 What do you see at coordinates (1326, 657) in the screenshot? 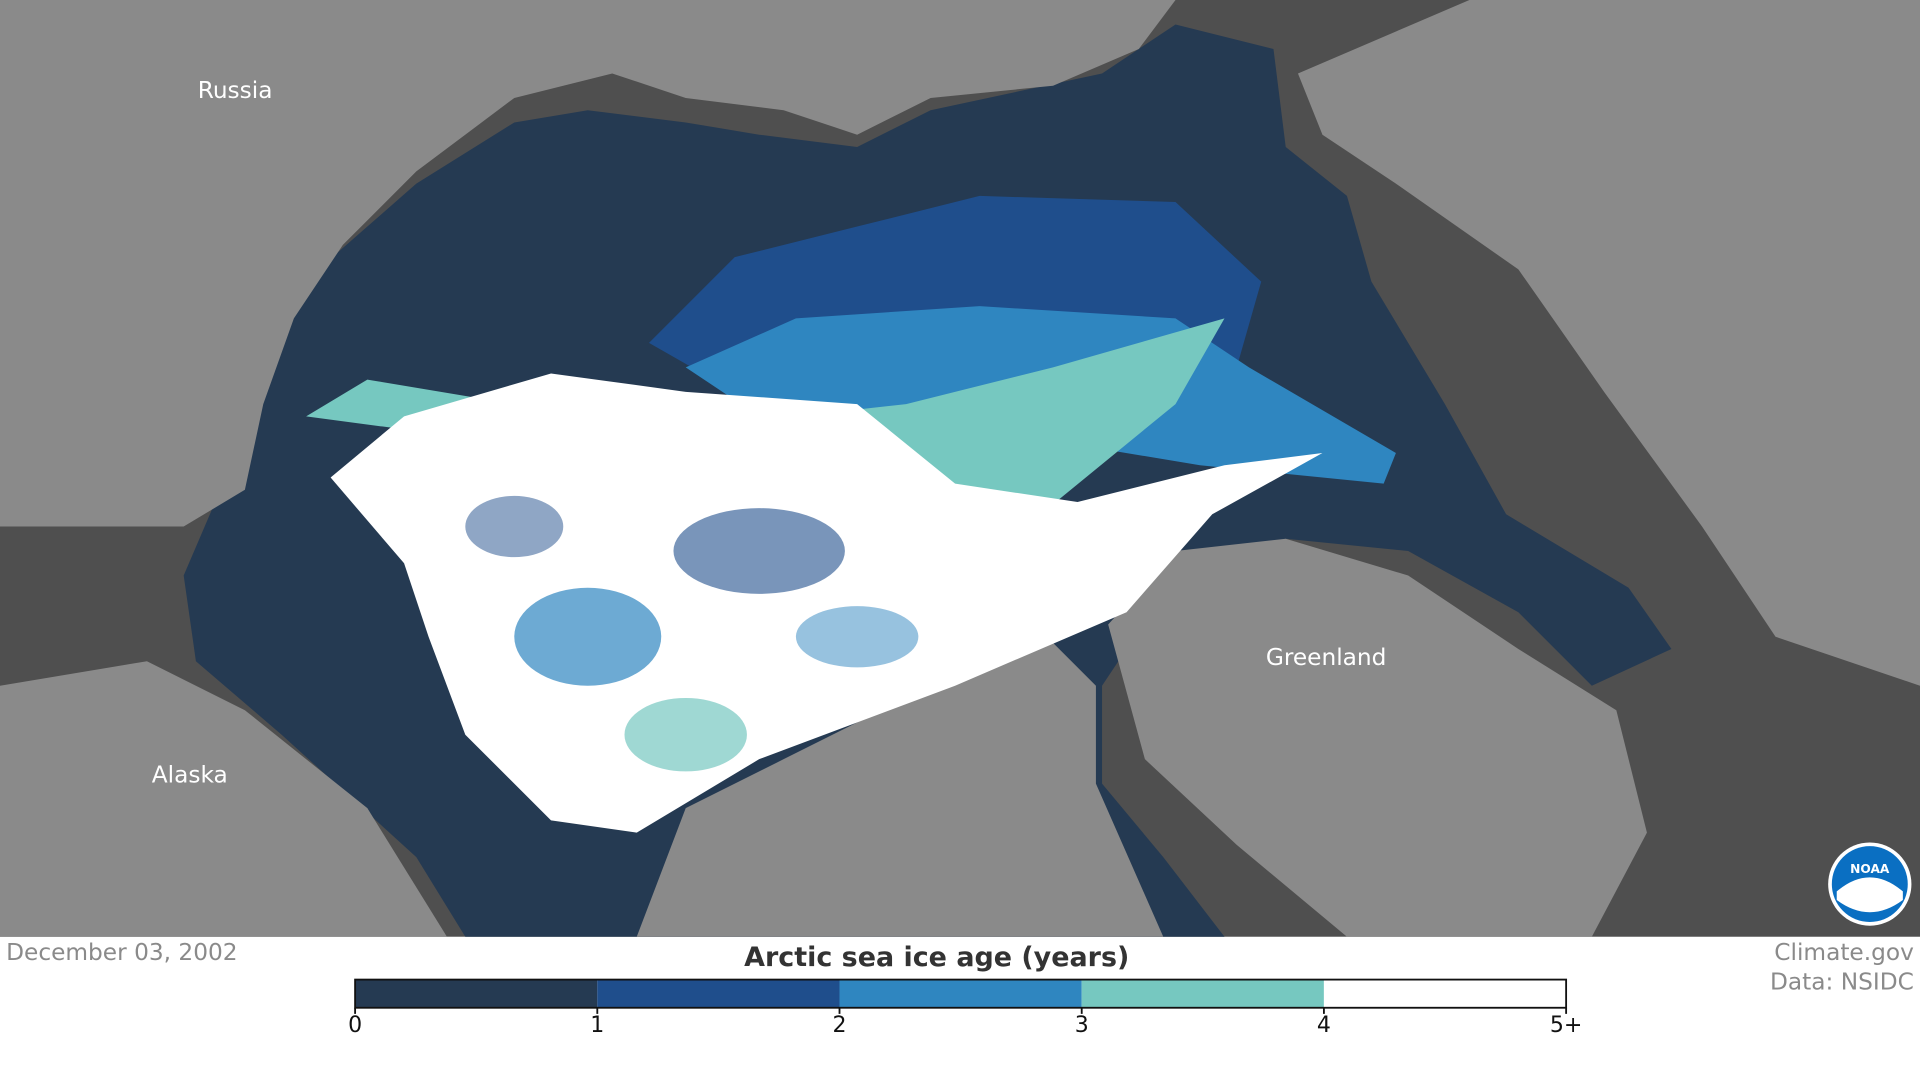
I see `place-label: Greenland` at bounding box center [1326, 657].